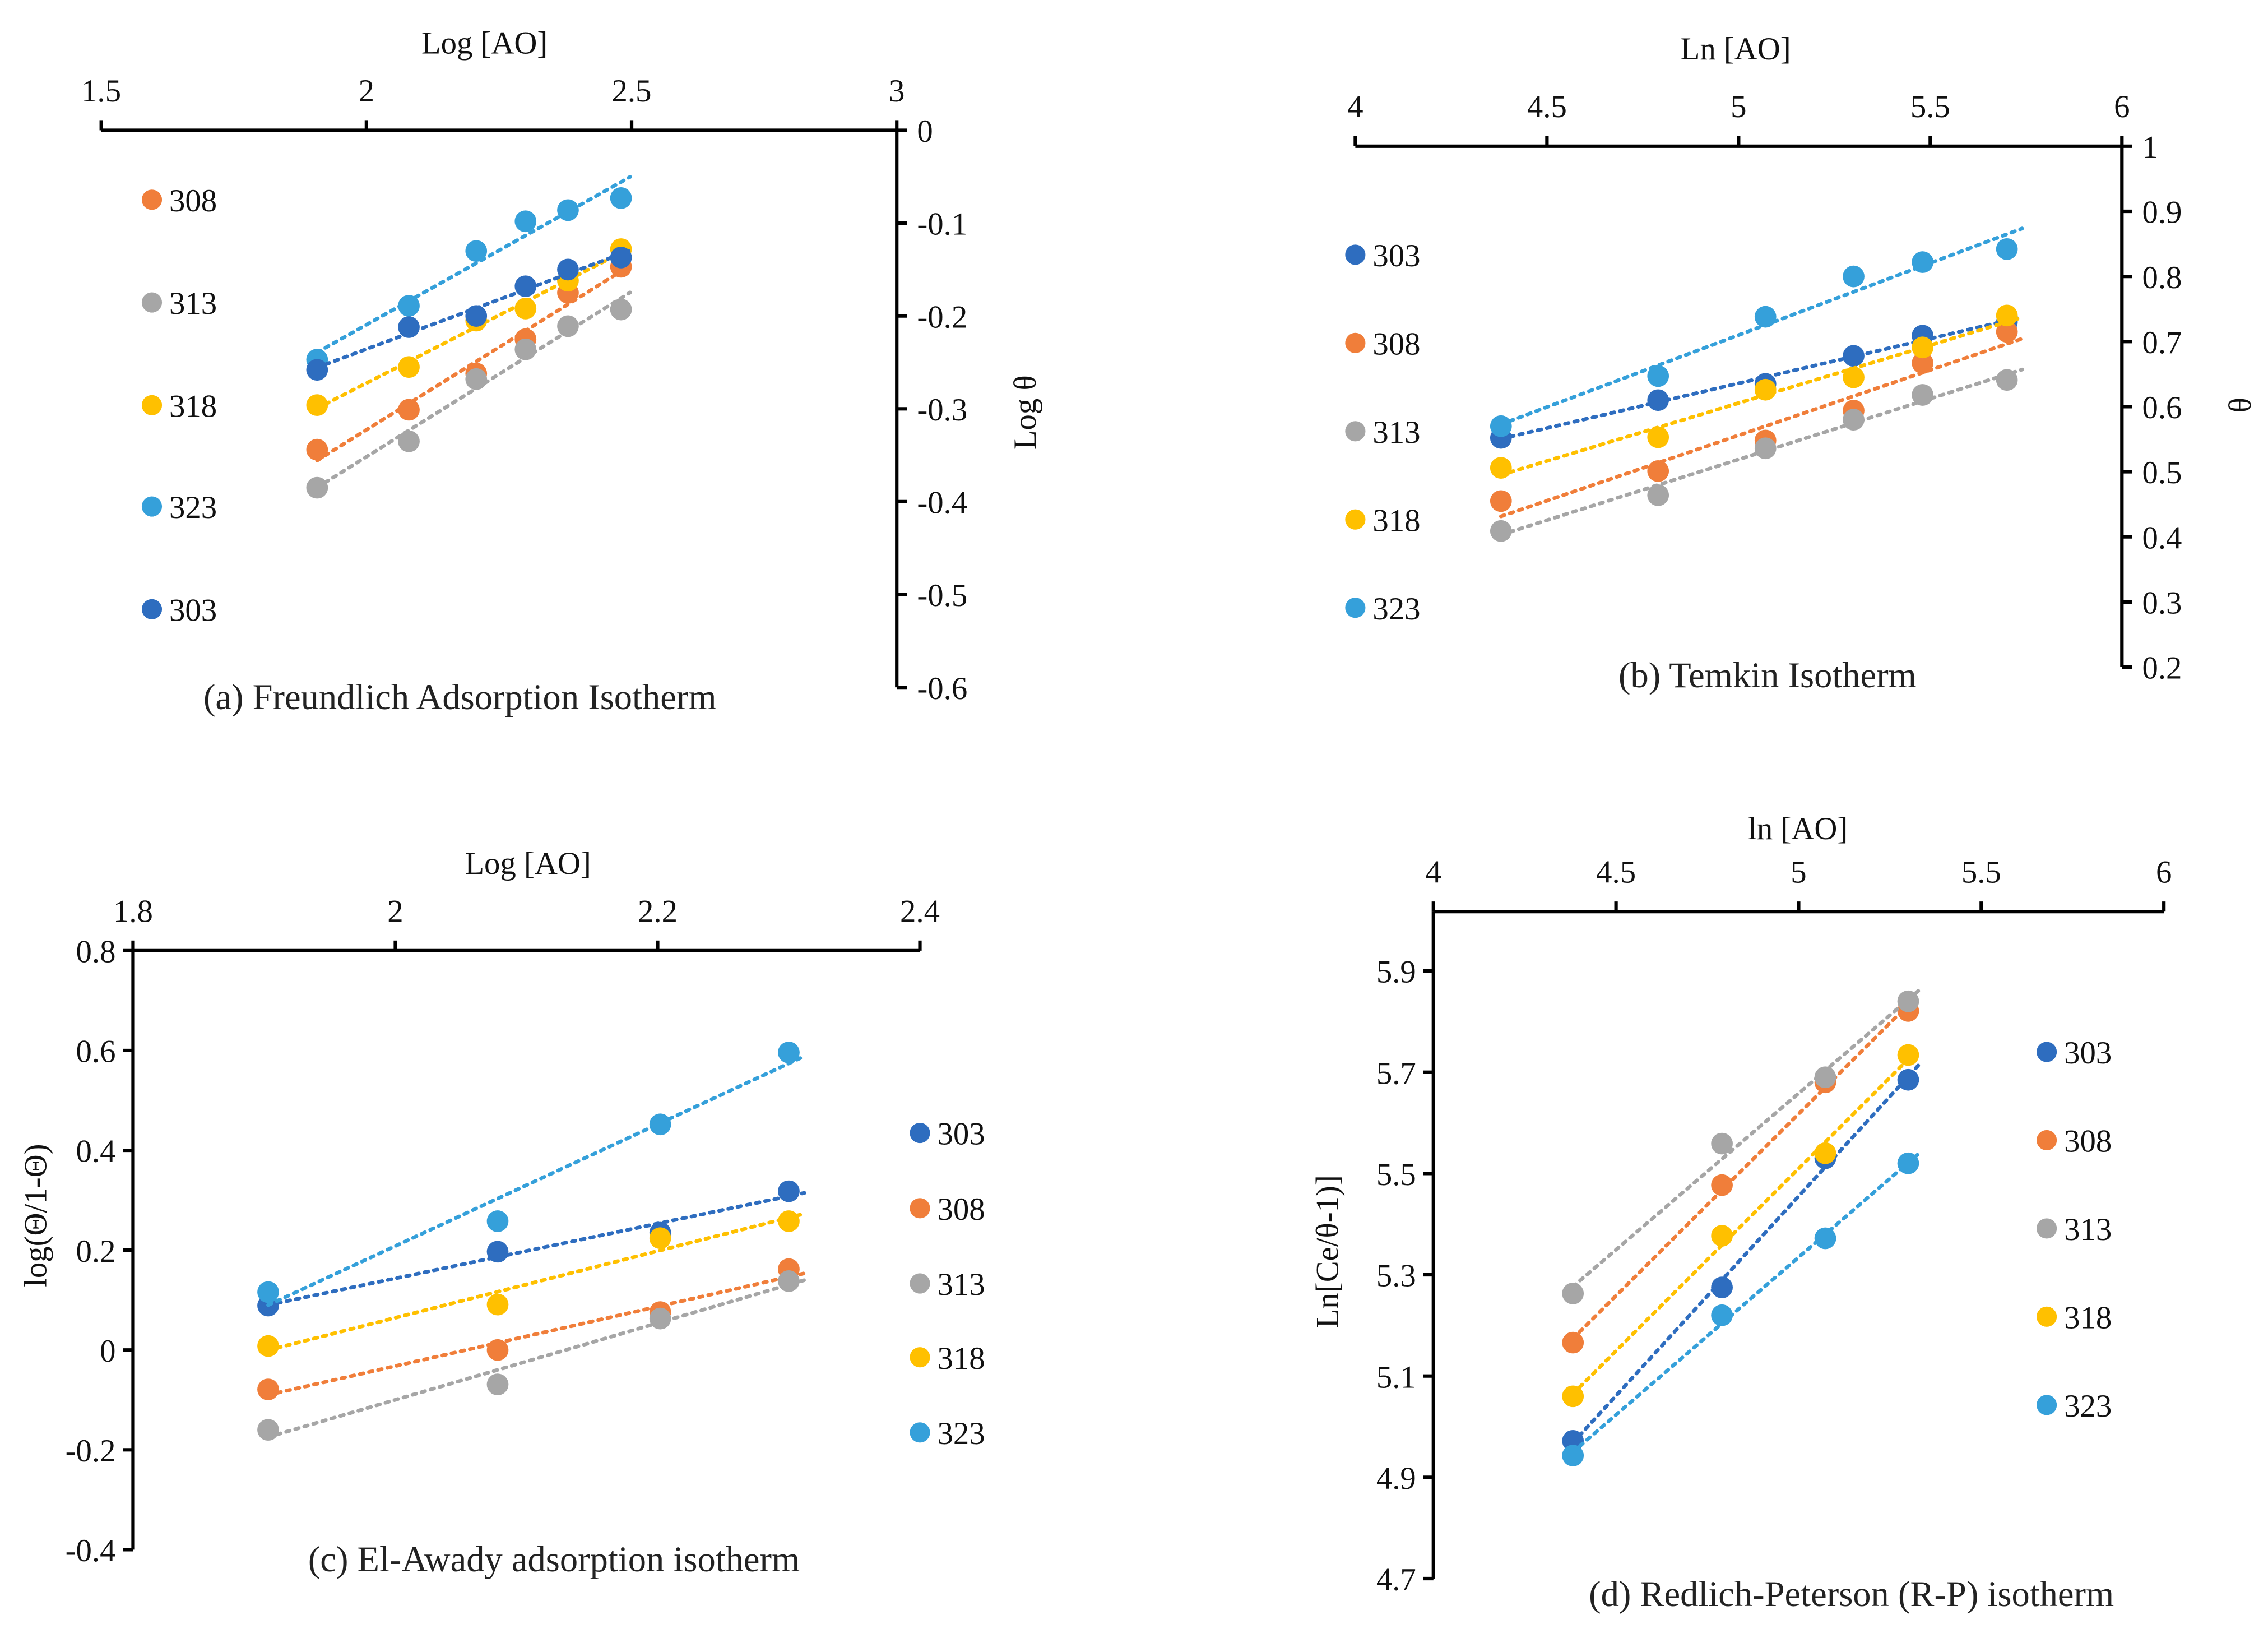 The height and width of the screenshot is (1638, 2268). I want to click on x-tick-label: 2.4, so click(920, 912).